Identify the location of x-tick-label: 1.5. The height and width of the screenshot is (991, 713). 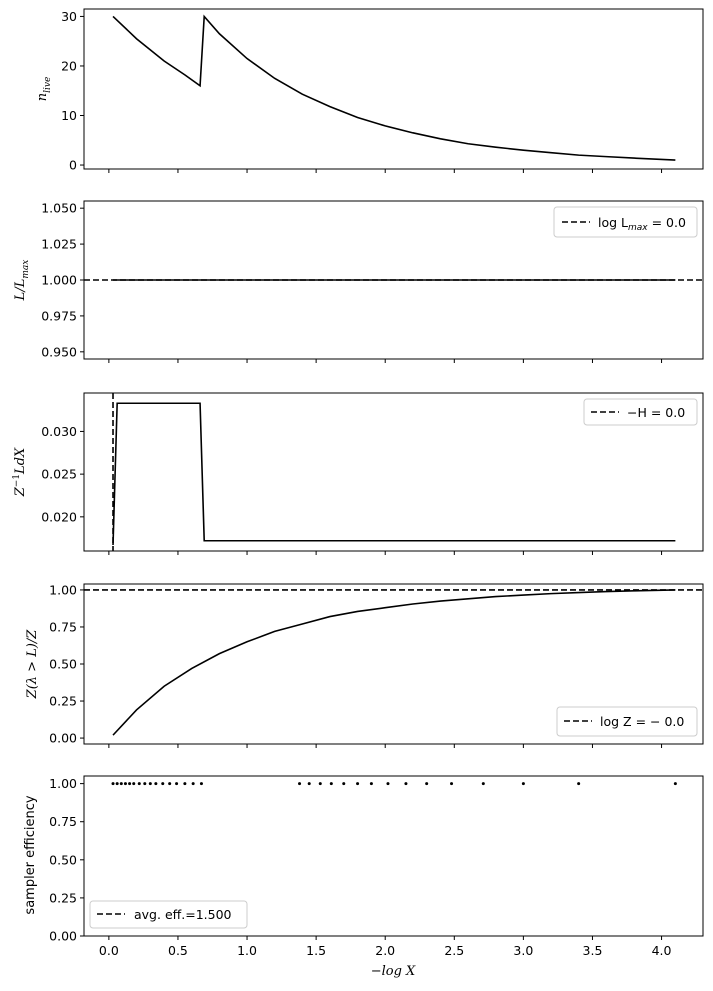
(316, 950).